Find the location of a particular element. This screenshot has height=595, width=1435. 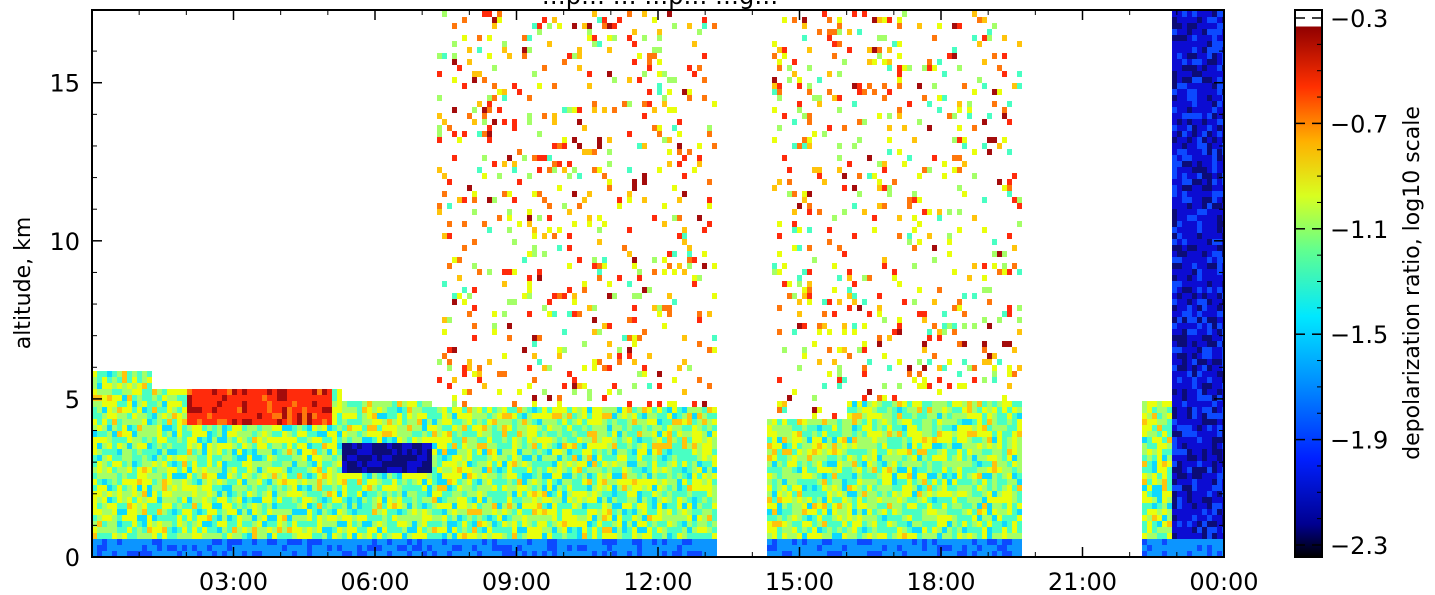

y-tick-label: 0 is located at coordinates (72, 558).